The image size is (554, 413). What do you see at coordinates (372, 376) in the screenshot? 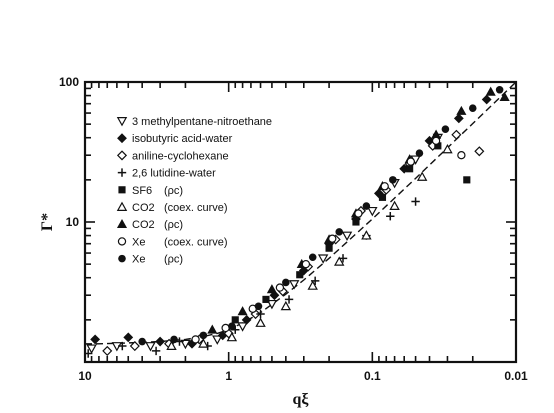
I see `x-tick-label: 0.1` at bounding box center [372, 376].